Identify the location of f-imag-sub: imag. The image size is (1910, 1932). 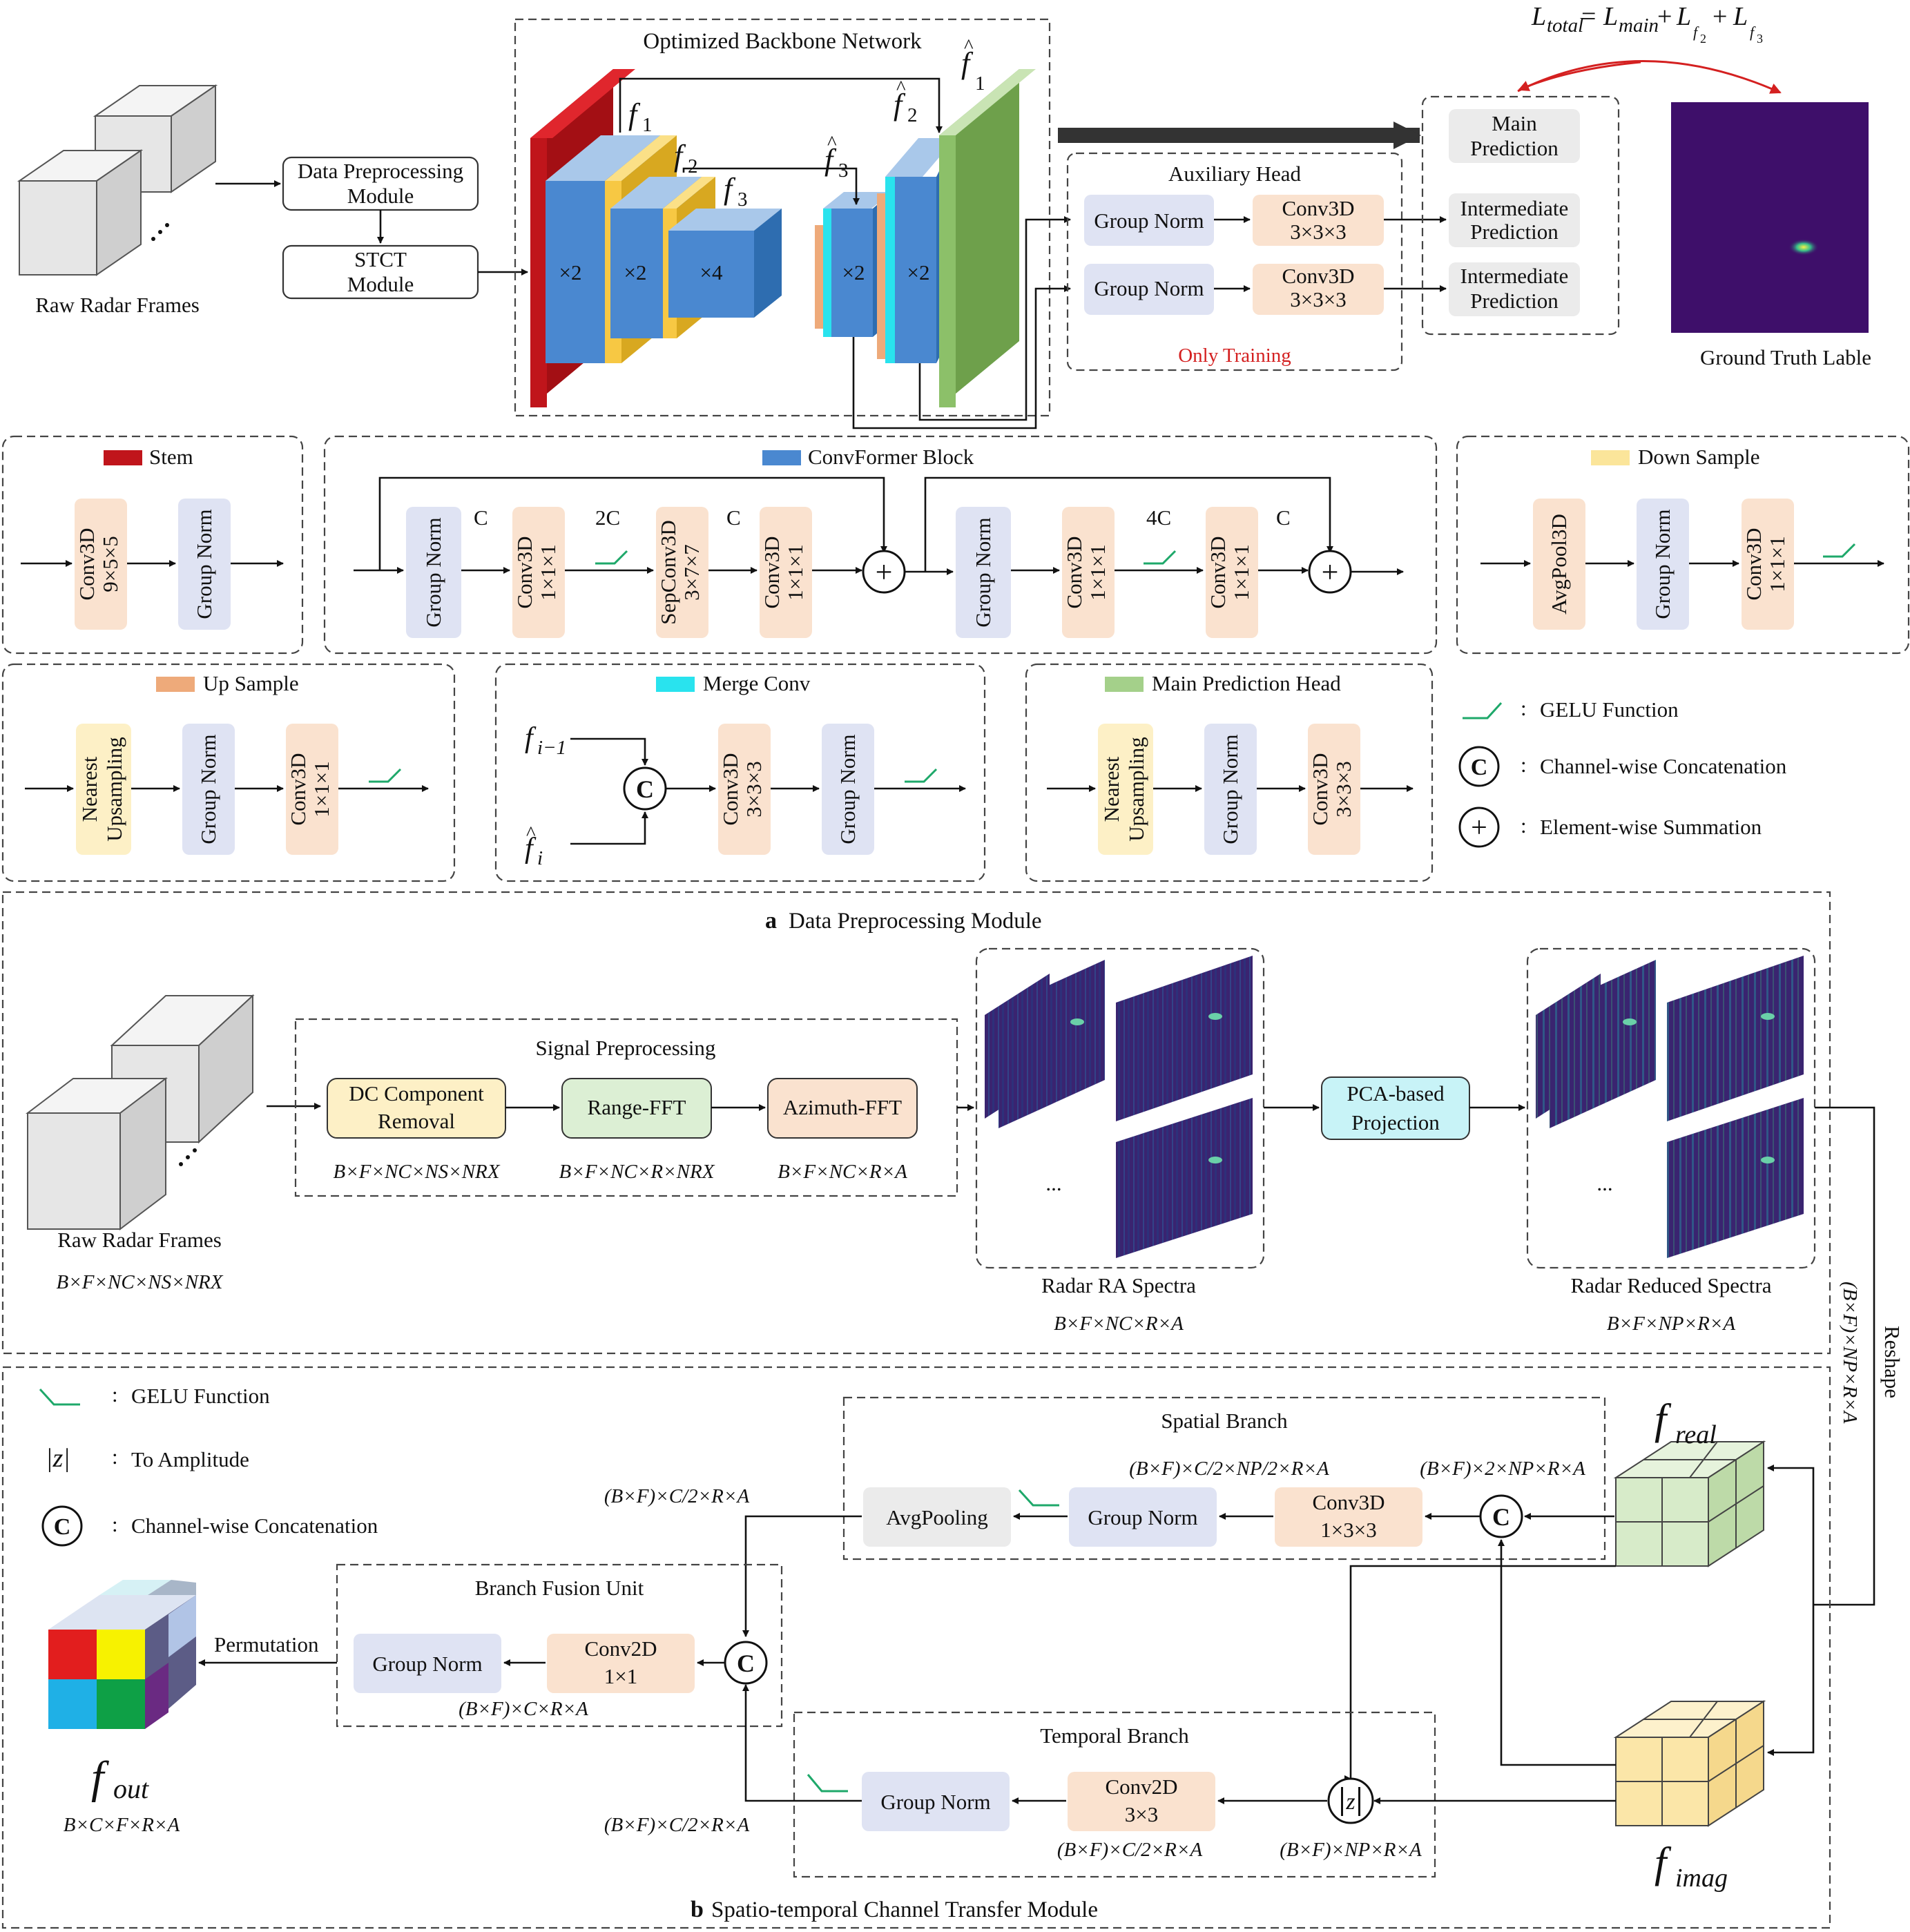
(1701, 1878).